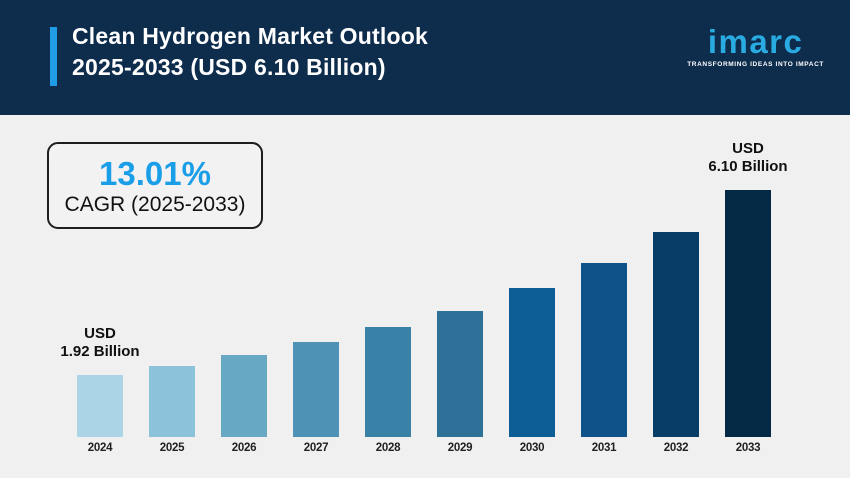 This screenshot has height=478, width=850. I want to click on bar-column-2030: 2030, so click(532, 371).